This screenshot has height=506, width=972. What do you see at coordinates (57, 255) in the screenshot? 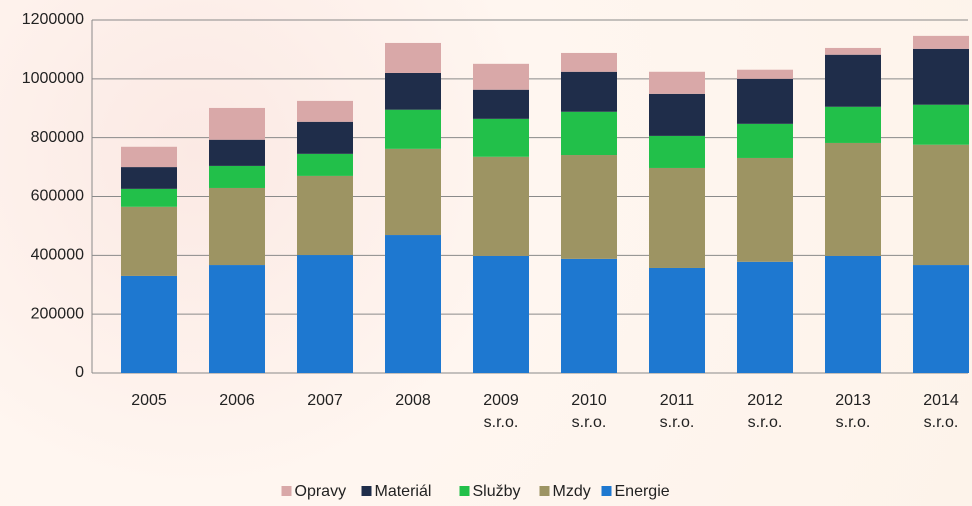
I see `y-tick-label: 400000` at bounding box center [57, 255].